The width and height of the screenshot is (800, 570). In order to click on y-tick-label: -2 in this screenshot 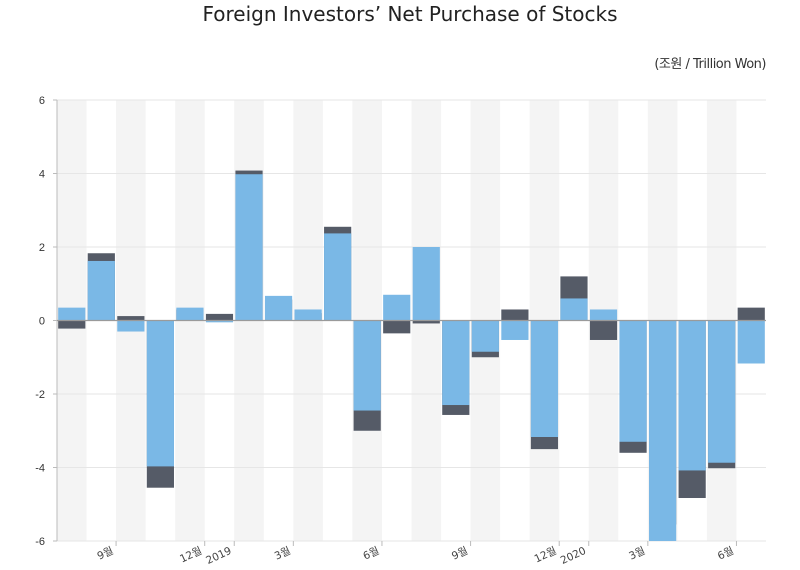, I will do `click(40, 395)`.